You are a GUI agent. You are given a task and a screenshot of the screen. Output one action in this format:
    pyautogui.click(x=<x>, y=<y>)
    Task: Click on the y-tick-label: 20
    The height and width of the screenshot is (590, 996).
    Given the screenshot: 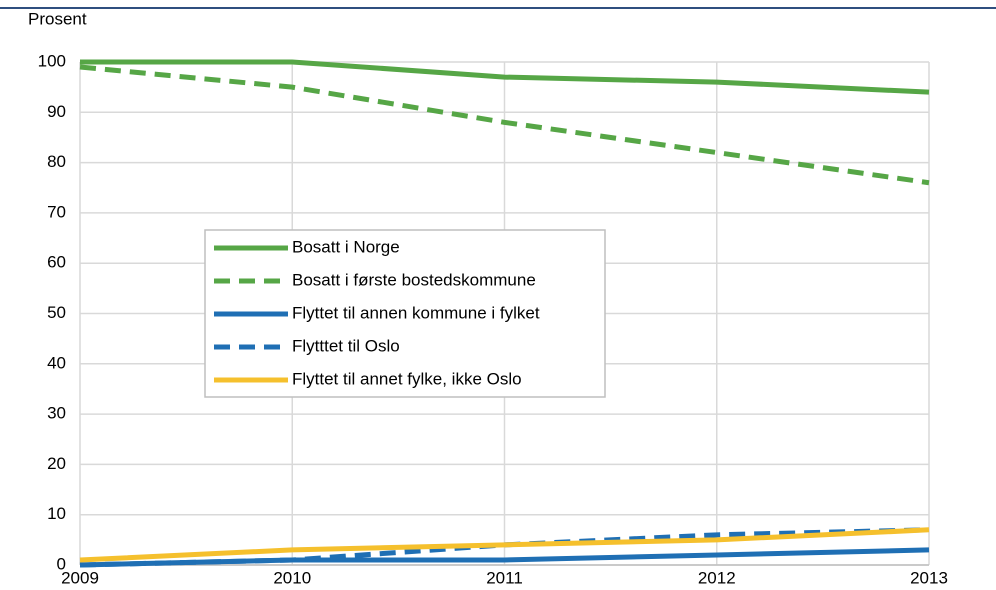 What is the action you would take?
    pyautogui.click(x=56, y=463)
    